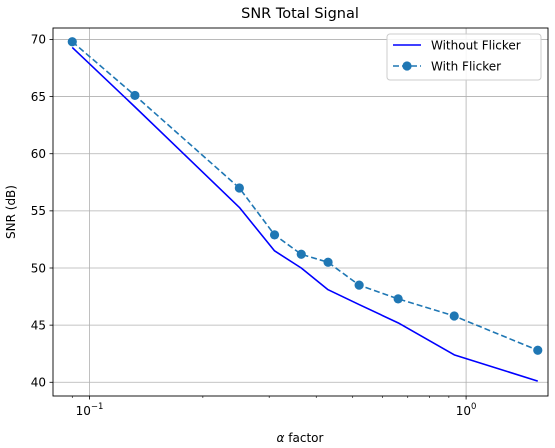  What do you see at coordinates (38, 211) in the screenshot?
I see `y-tick-label: 55` at bounding box center [38, 211].